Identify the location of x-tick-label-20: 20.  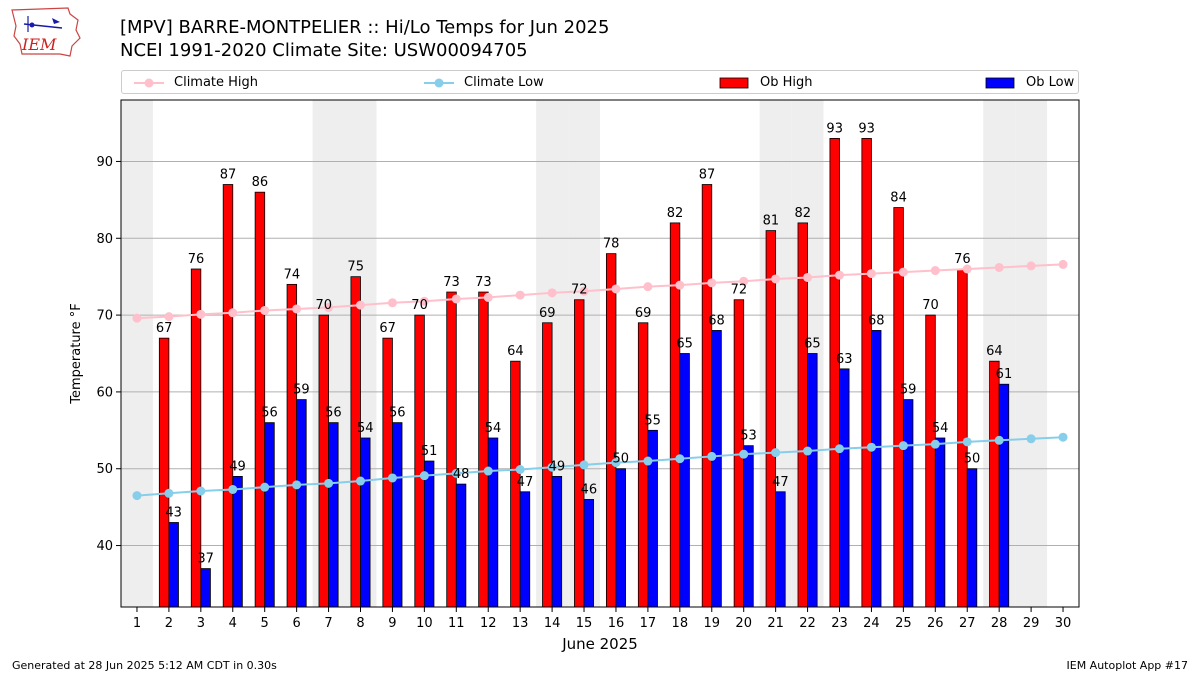
(743, 623).